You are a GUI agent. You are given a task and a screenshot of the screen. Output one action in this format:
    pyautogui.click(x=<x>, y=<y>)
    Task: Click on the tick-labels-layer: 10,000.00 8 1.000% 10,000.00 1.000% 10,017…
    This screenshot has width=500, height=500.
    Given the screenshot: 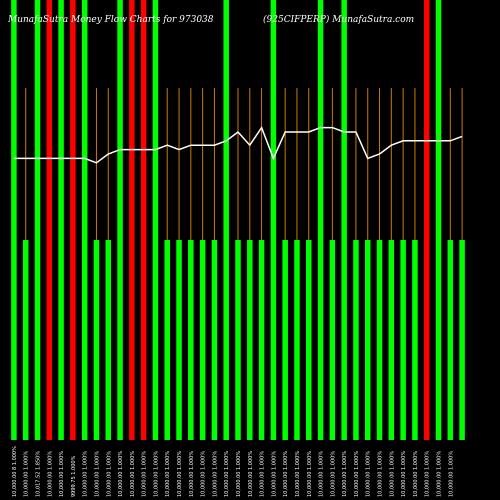 What is the action you would take?
    pyautogui.click(x=233, y=471)
    